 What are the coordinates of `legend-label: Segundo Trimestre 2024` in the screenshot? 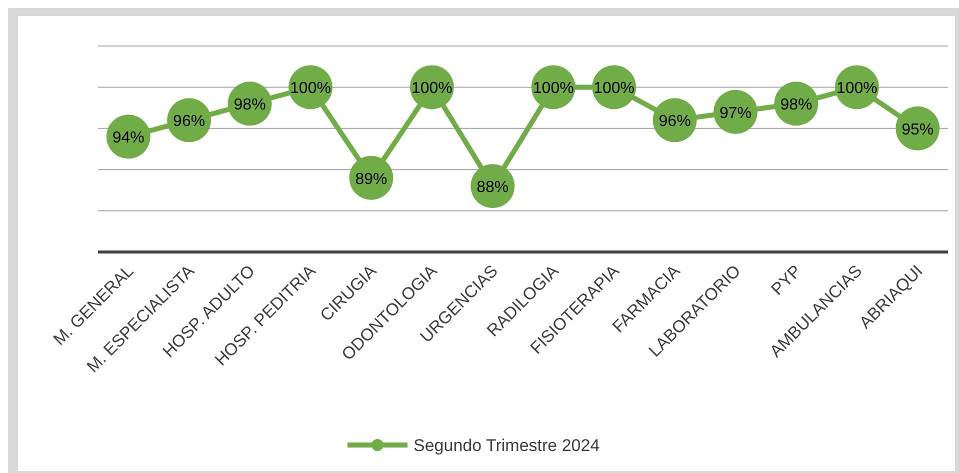 It's located at (507, 445).